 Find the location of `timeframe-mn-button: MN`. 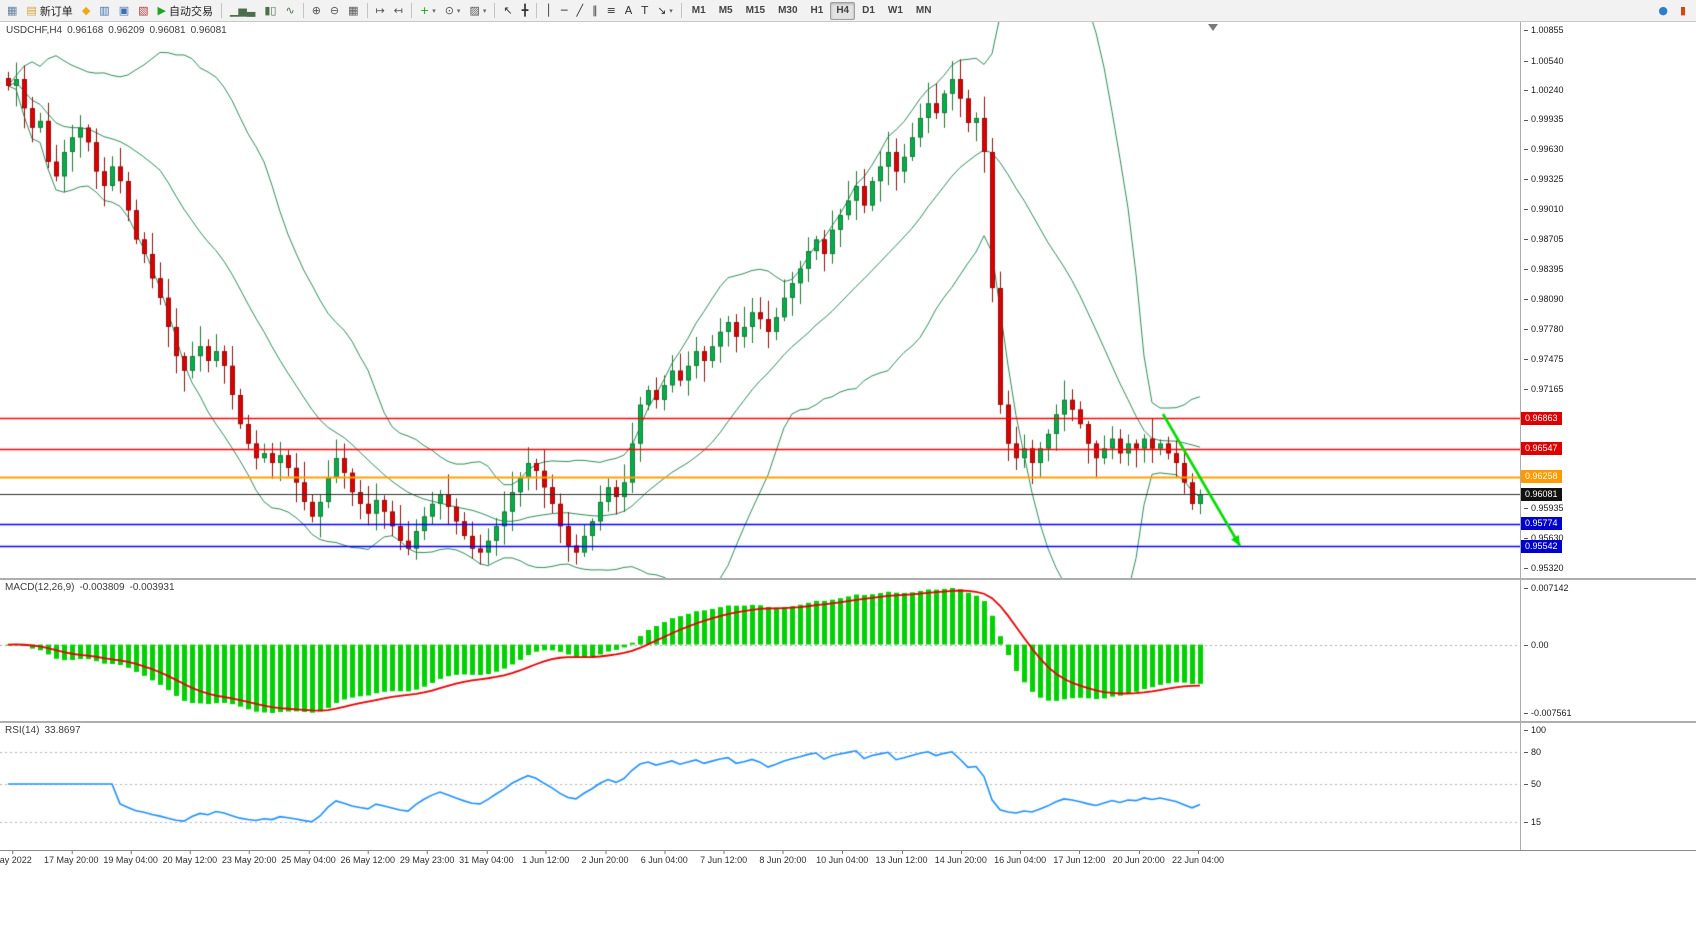

timeframe-mn-button: MN is located at coordinates (923, 10).